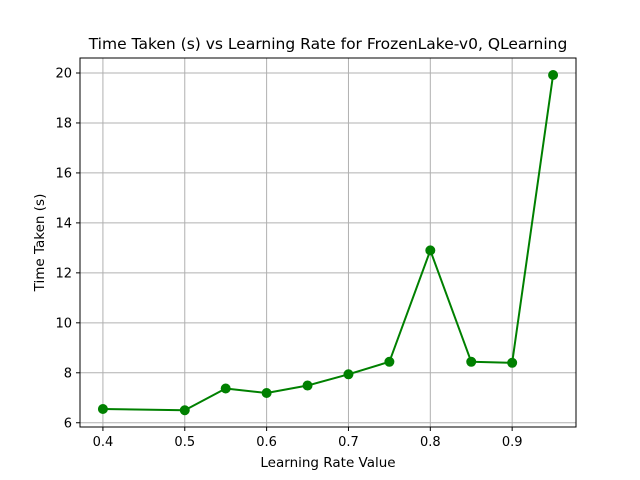  What do you see at coordinates (103, 442) in the screenshot?
I see `x-tick-label: 0.4` at bounding box center [103, 442].